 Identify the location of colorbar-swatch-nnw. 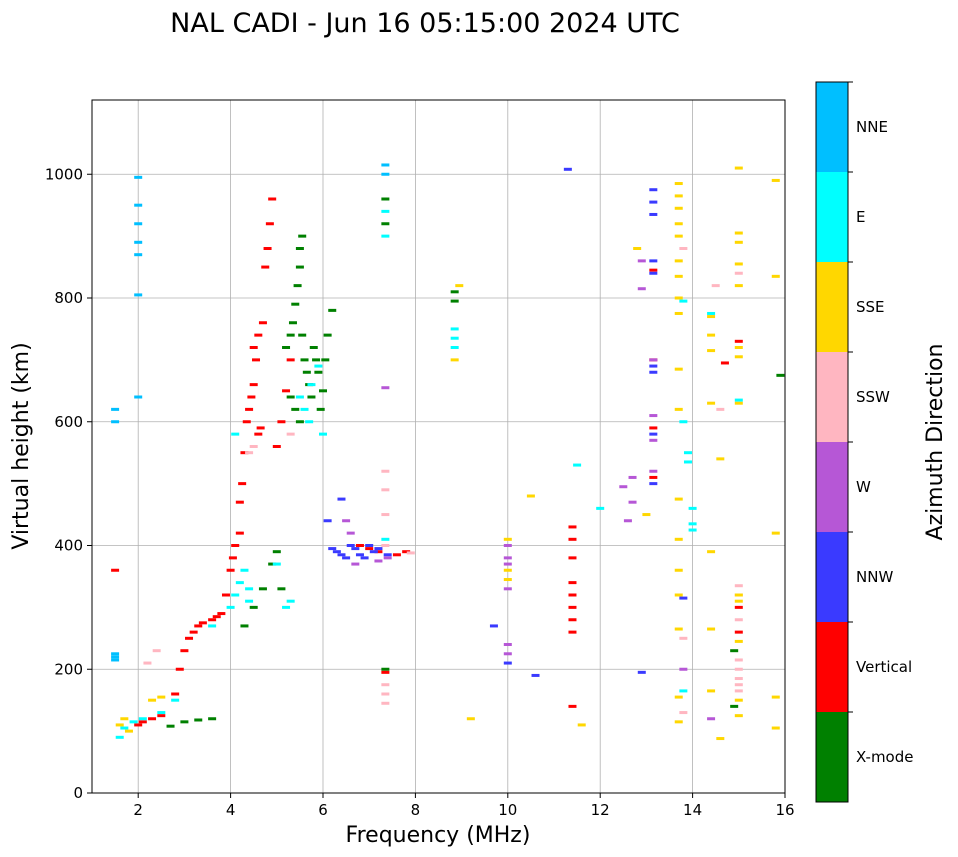
(832, 577).